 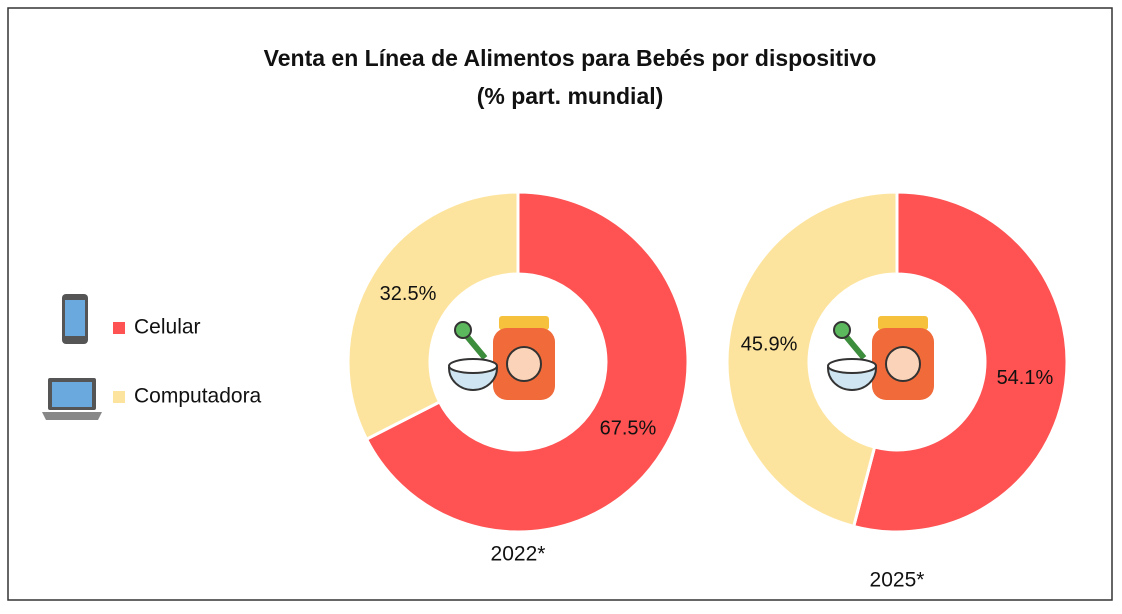 I want to click on legend-label: Computadora, so click(x=198, y=396).